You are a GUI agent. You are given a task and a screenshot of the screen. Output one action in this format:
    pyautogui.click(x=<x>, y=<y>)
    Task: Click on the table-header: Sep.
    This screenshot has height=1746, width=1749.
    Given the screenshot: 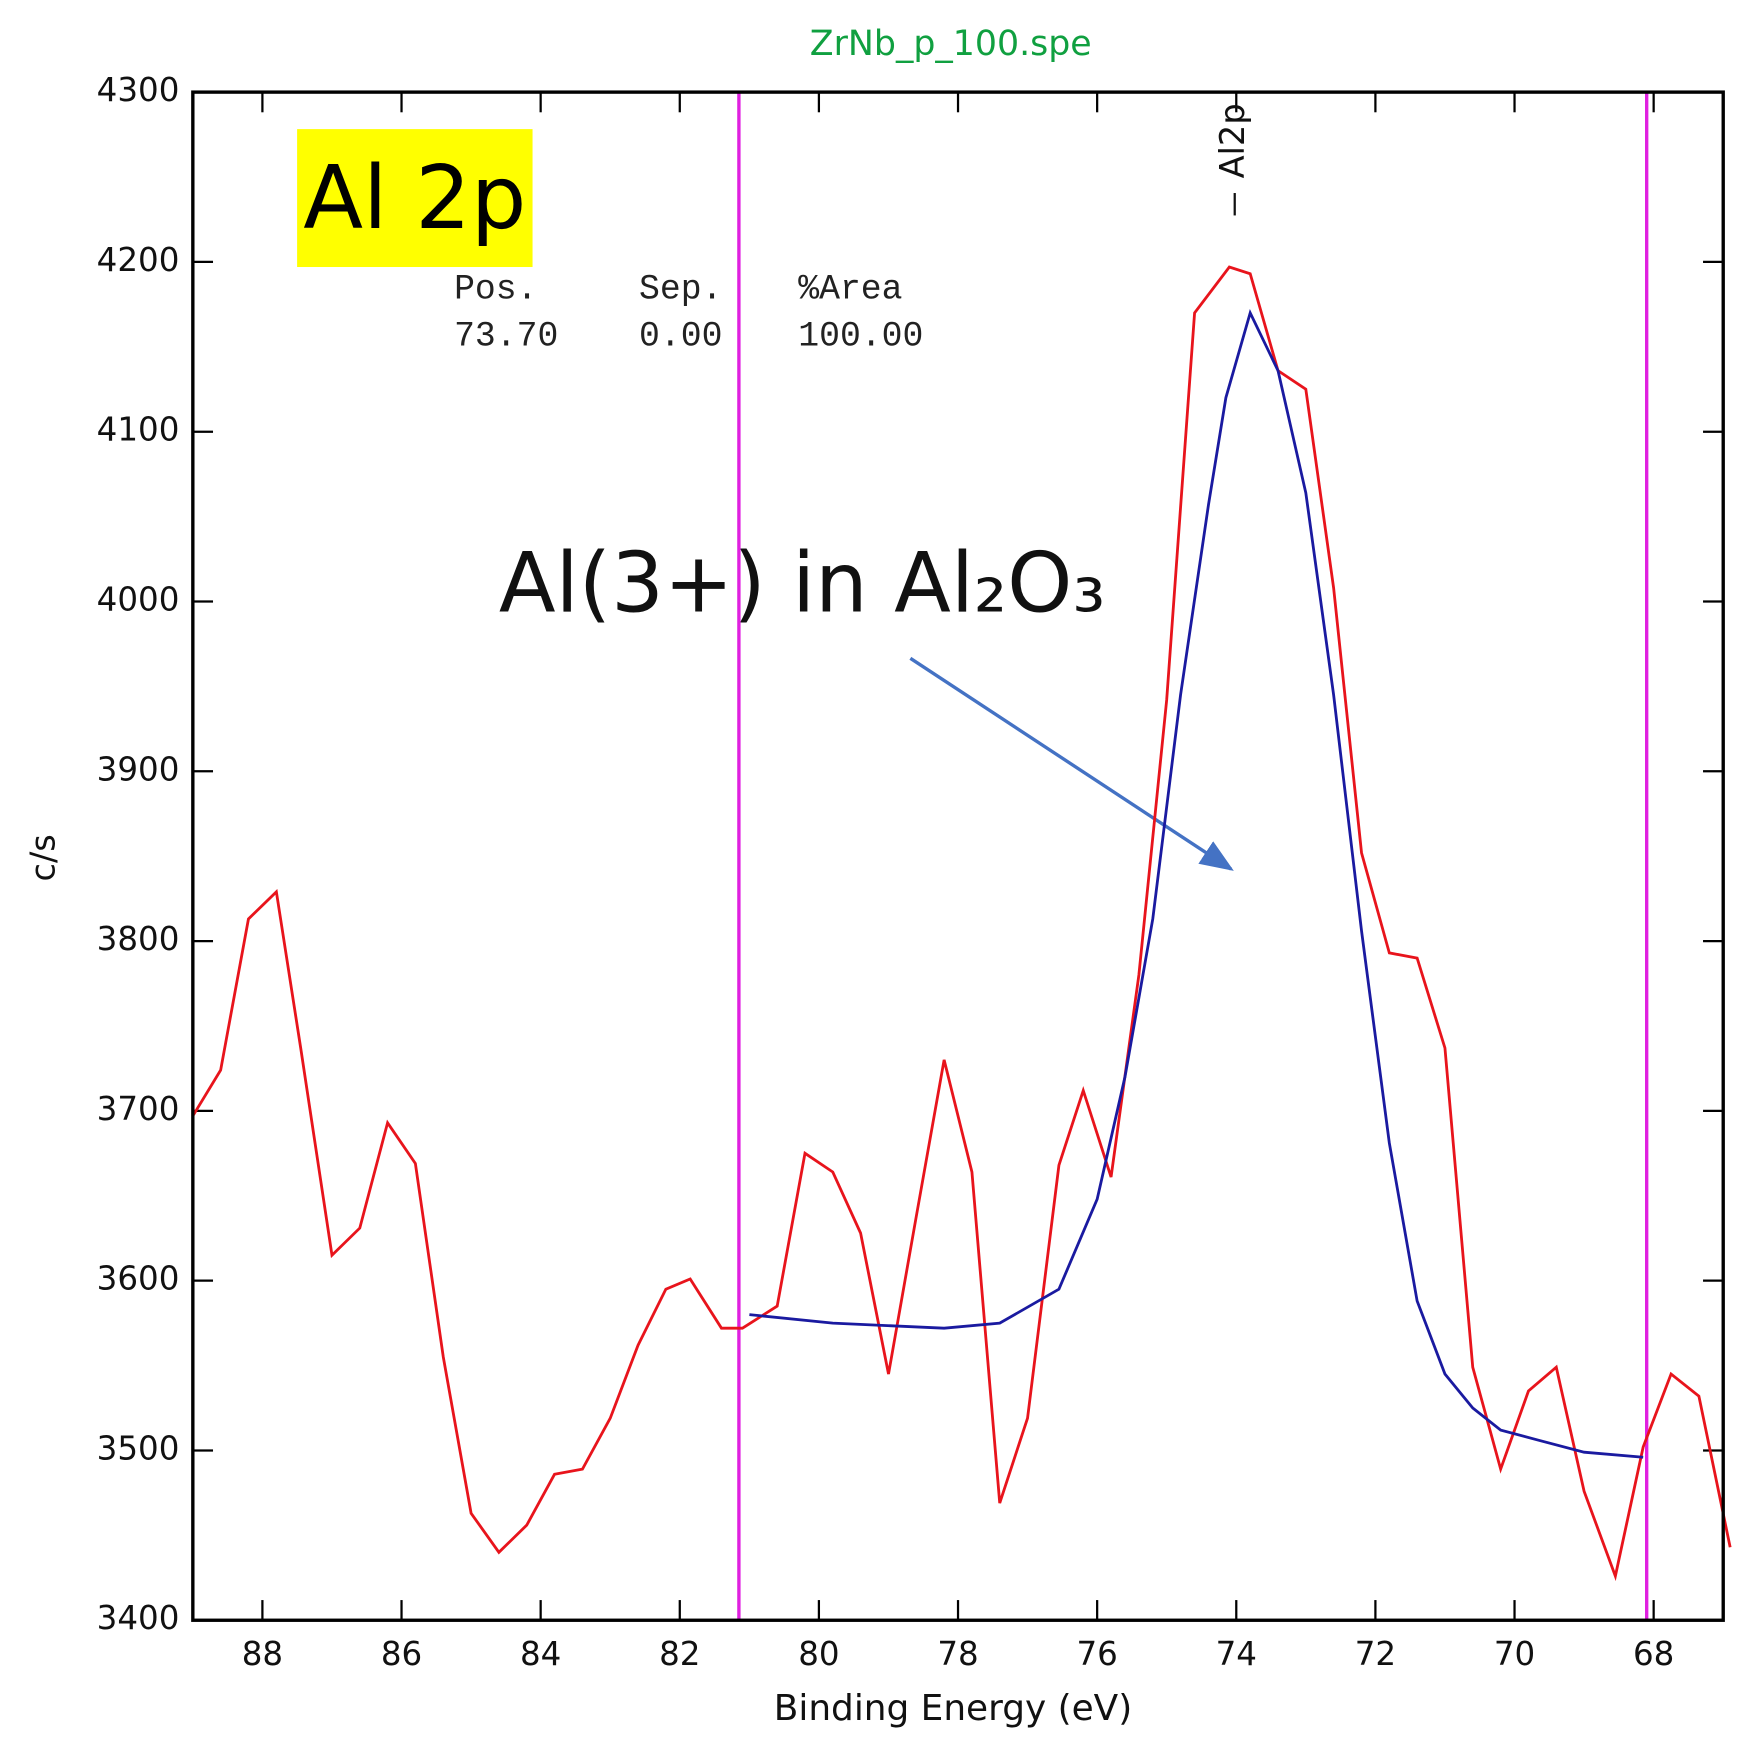 What is the action you would take?
    pyautogui.click(x=680, y=290)
    